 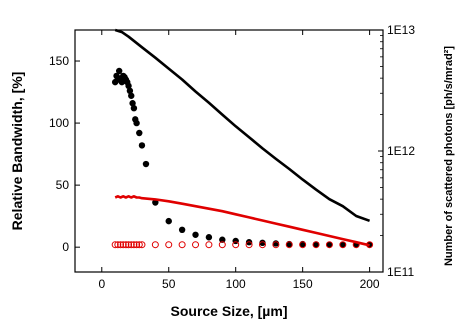 I want to click on y-tick-label: 100, so click(x=59, y=123).